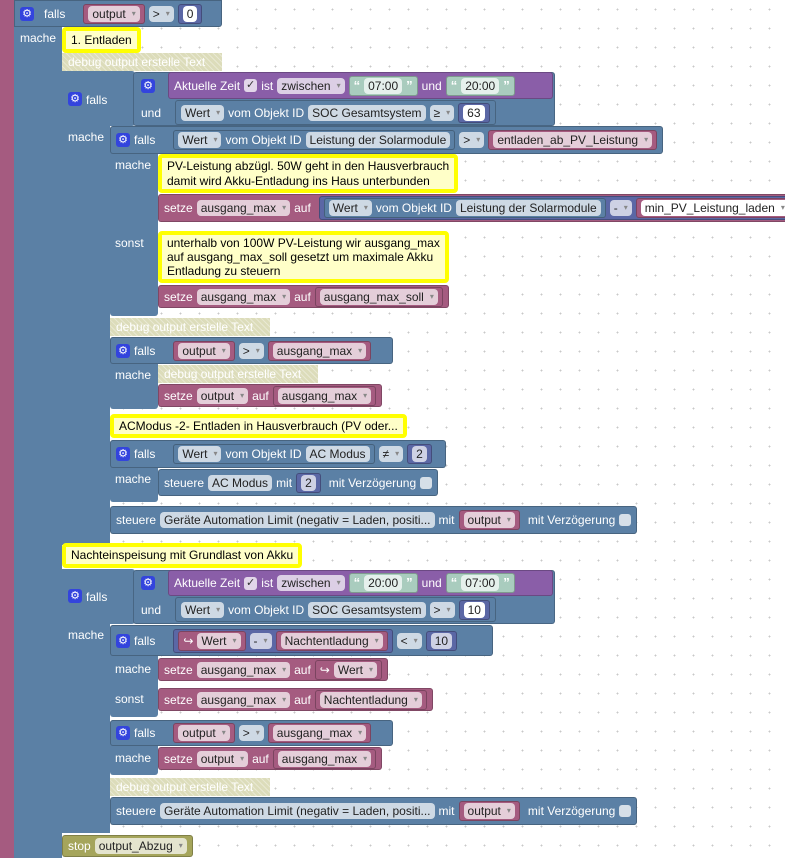  I want to click on variable-block: entladen_ab_PV_Leistung, so click(573, 140).